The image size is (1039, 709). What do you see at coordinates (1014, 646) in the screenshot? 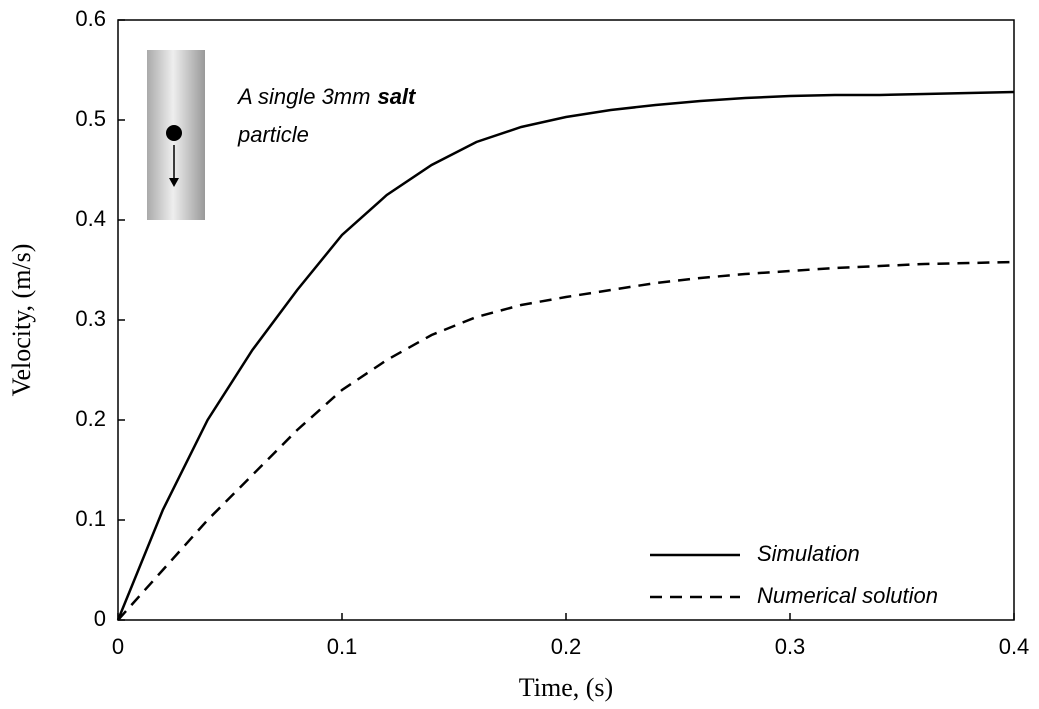
I see `x-tick-label: 0.4` at bounding box center [1014, 646].